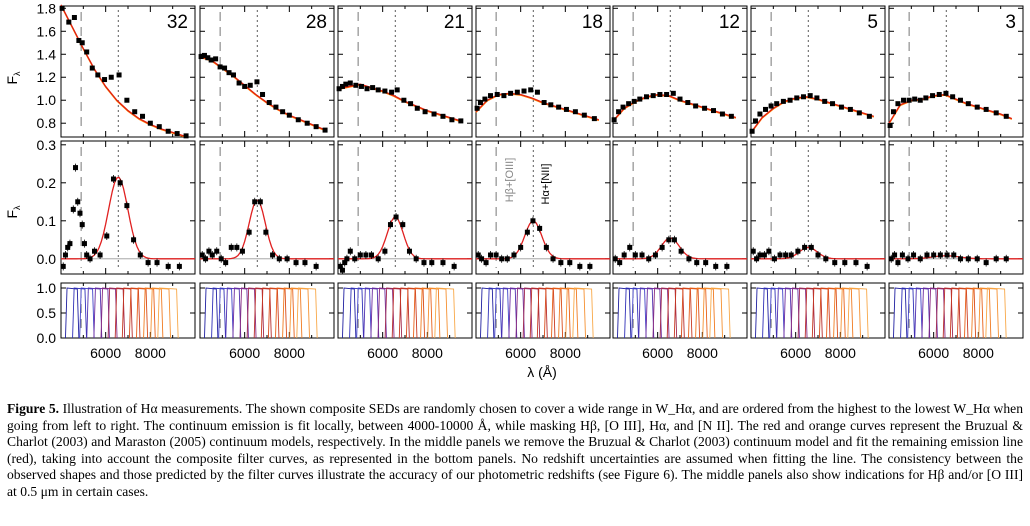 This screenshot has width=1030, height=526. What do you see at coordinates (454, 22) in the screenshot?
I see `panel-label: 21` at bounding box center [454, 22].